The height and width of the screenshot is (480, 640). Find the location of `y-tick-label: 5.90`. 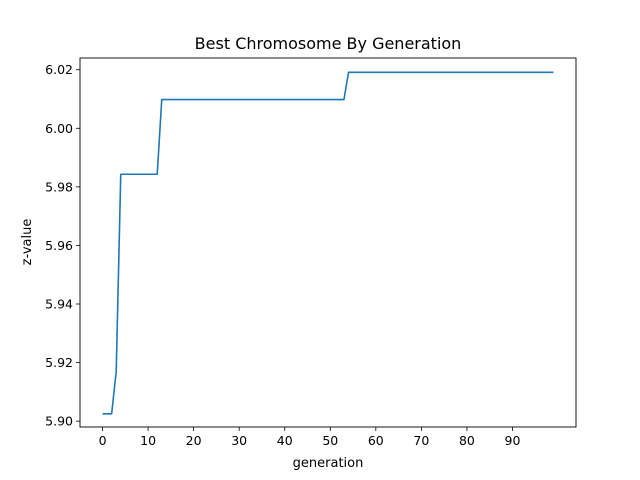

y-tick-label: 5.90 is located at coordinates (59, 421).